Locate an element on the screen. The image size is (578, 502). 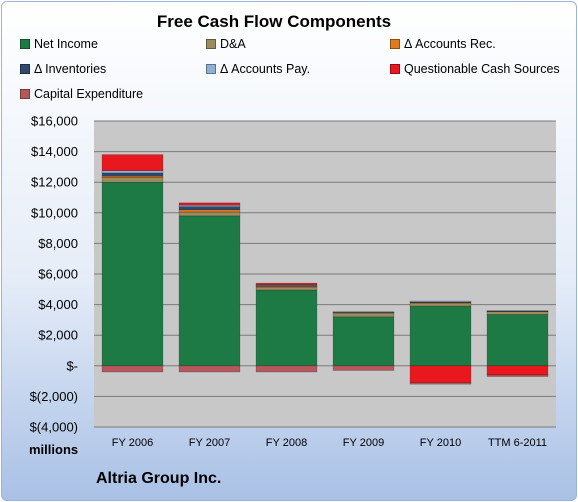
legend-label: Questionable Cash Sources is located at coordinates (482, 69).